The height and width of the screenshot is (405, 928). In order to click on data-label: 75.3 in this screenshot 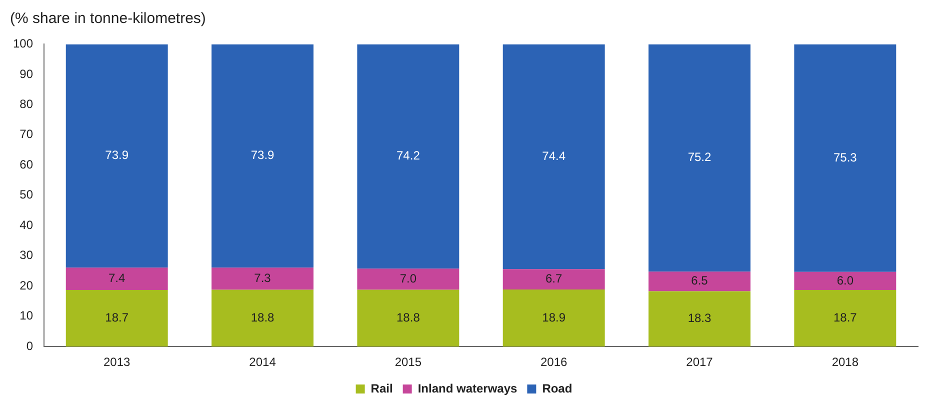, I will do `click(845, 157)`.